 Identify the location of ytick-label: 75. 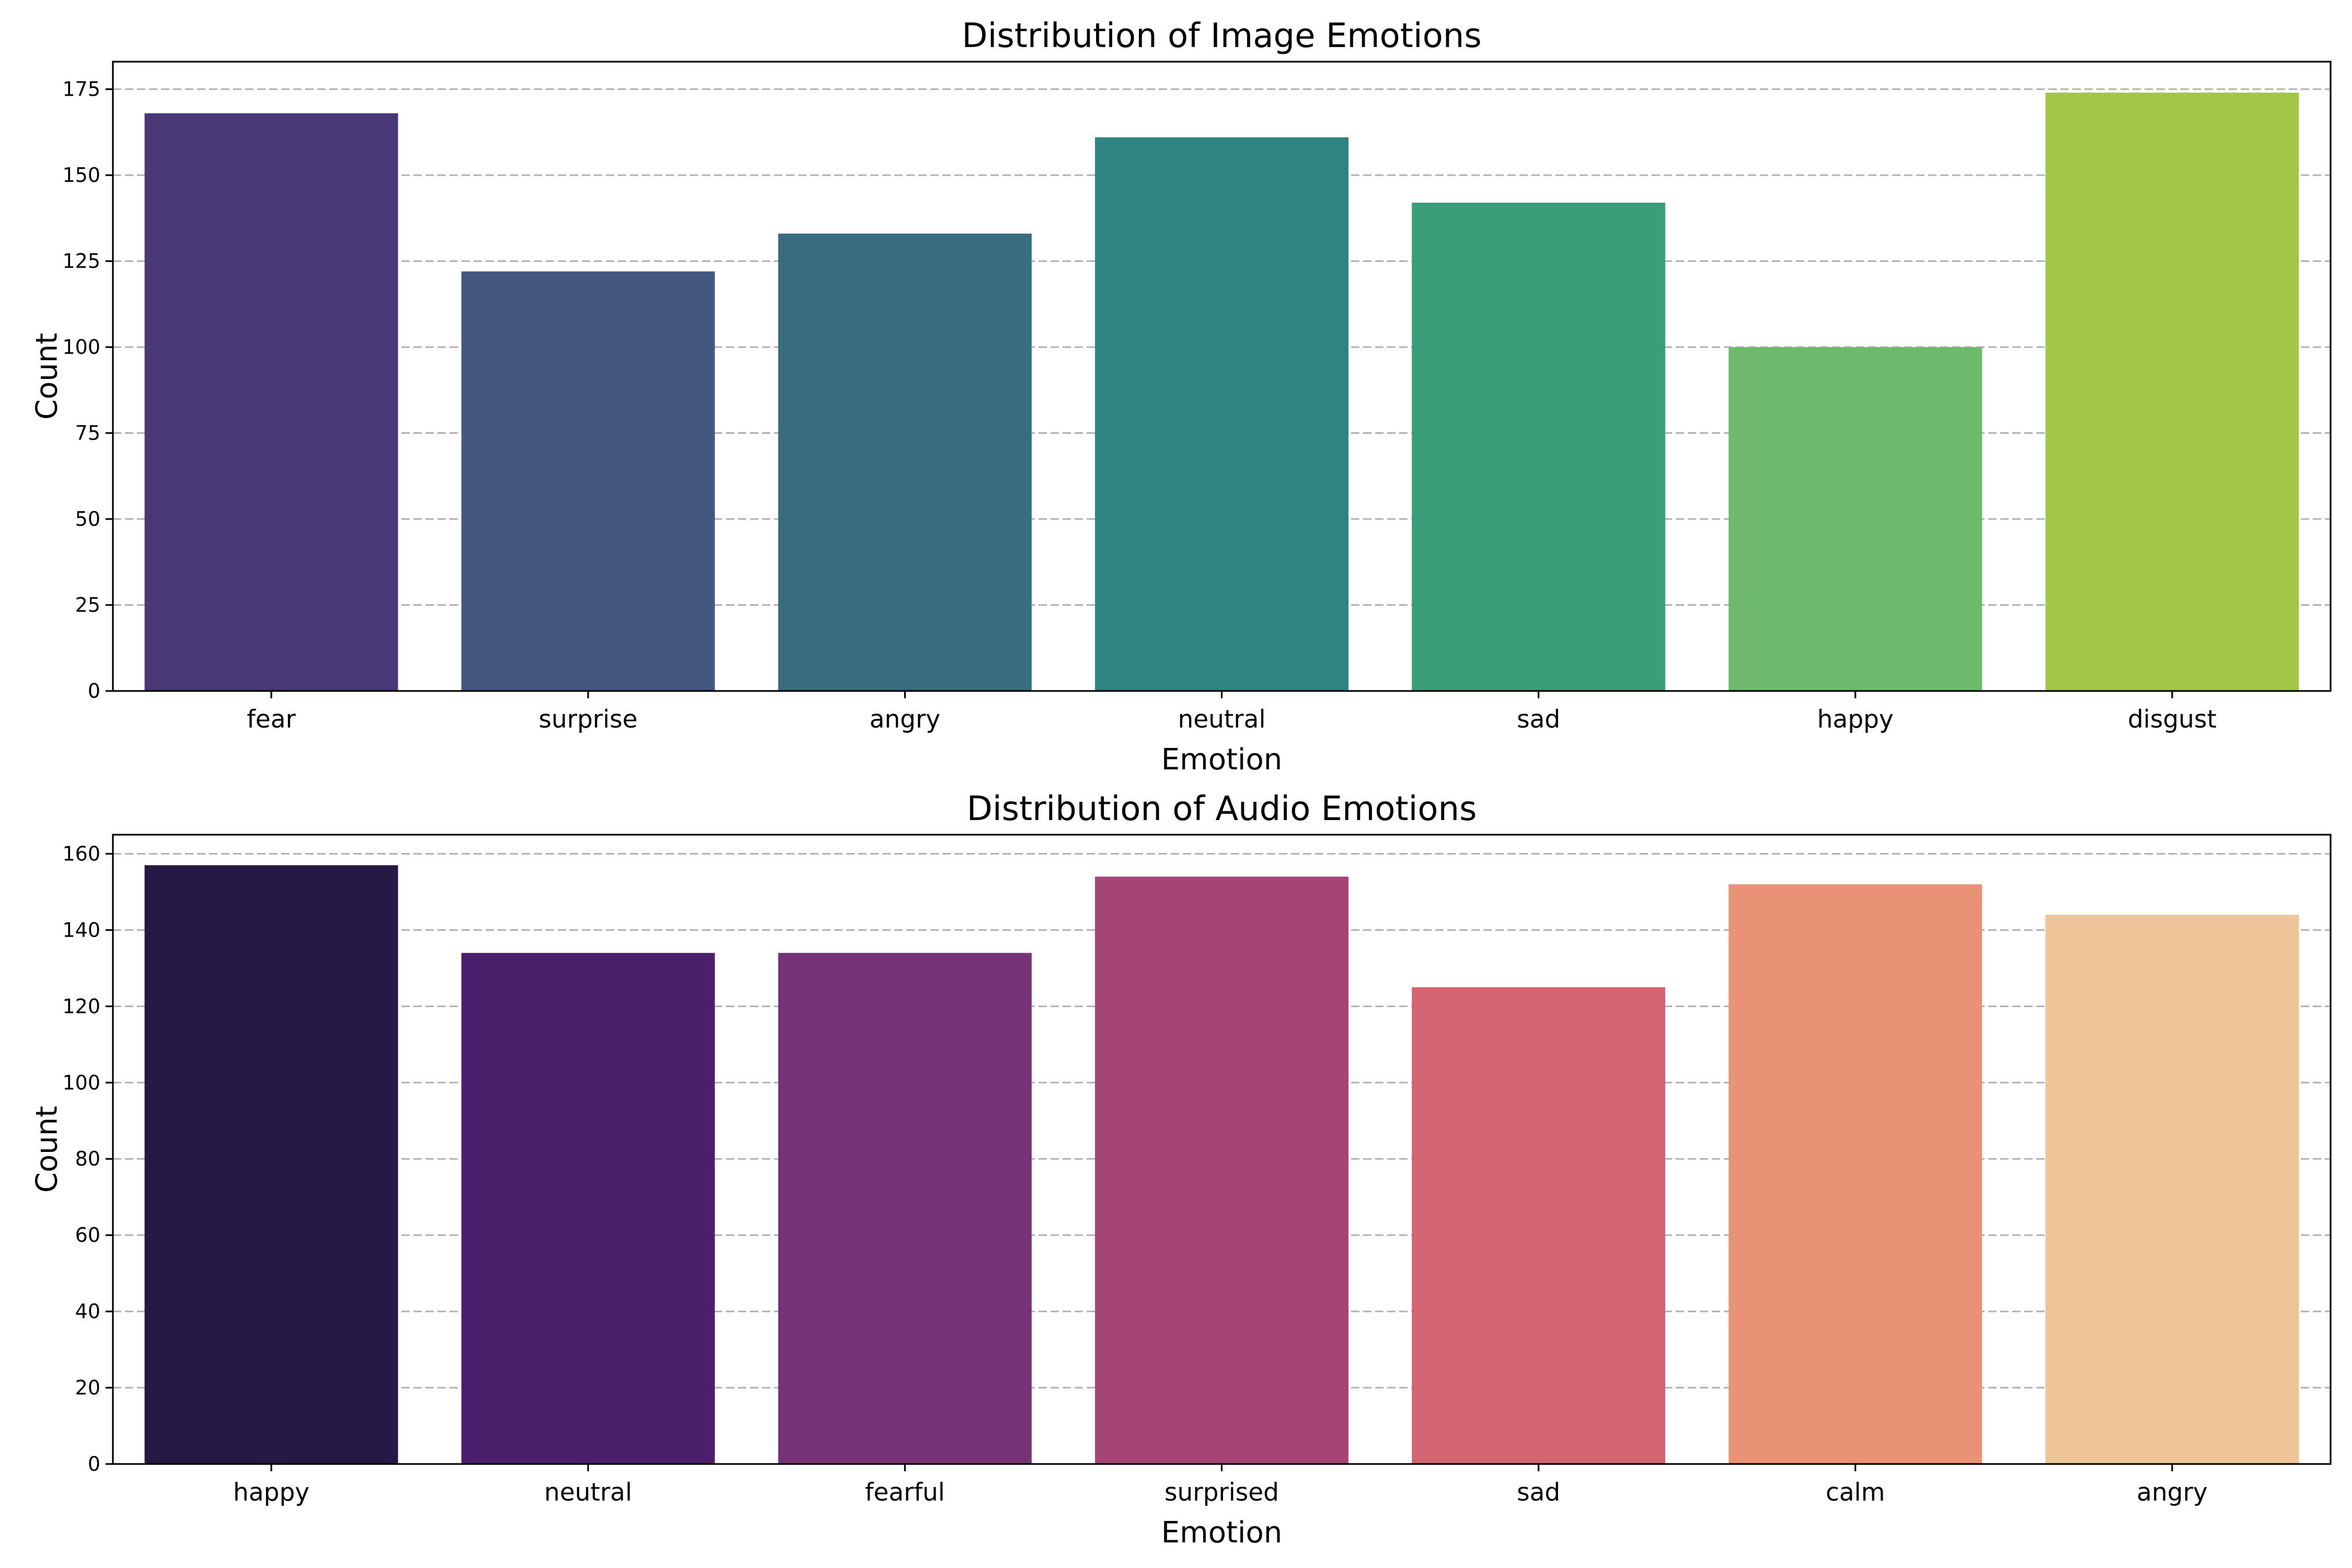
(87, 433).